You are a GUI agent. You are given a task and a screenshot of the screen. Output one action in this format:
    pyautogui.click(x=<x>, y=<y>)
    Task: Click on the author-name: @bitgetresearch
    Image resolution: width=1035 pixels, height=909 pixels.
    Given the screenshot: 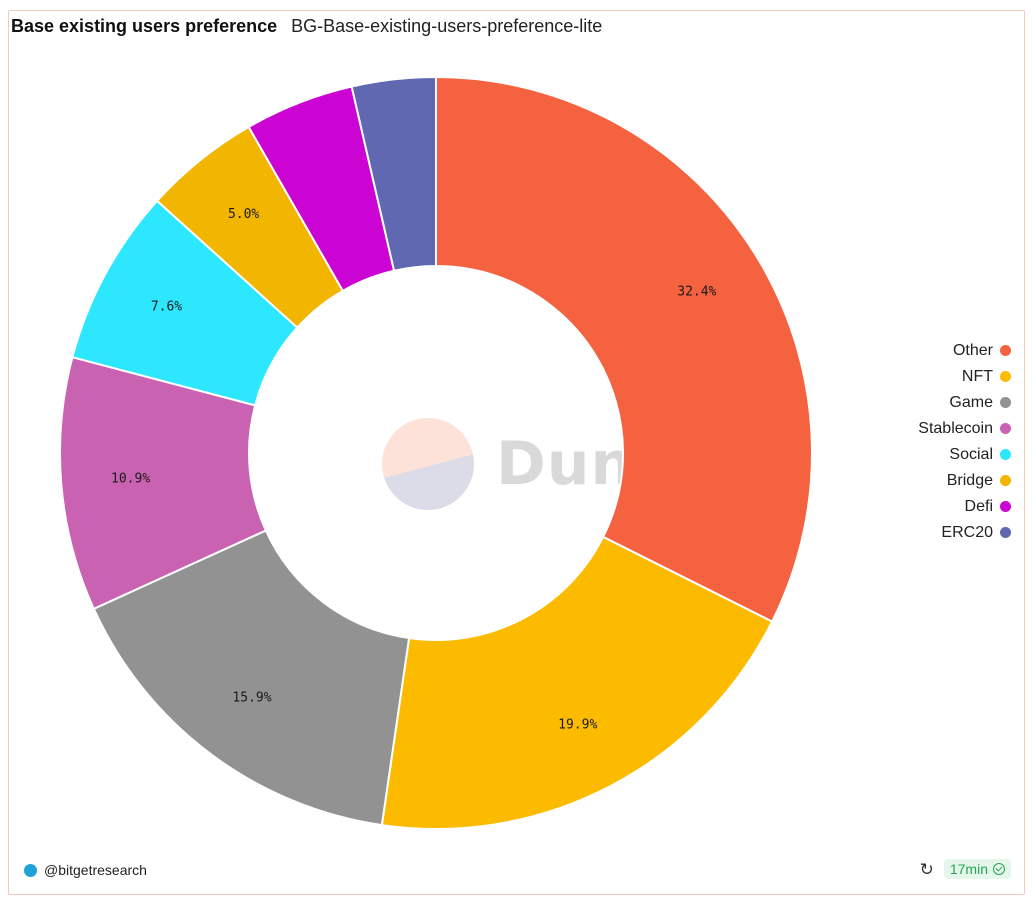 What is the action you would take?
    pyautogui.click(x=95, y=870)
    